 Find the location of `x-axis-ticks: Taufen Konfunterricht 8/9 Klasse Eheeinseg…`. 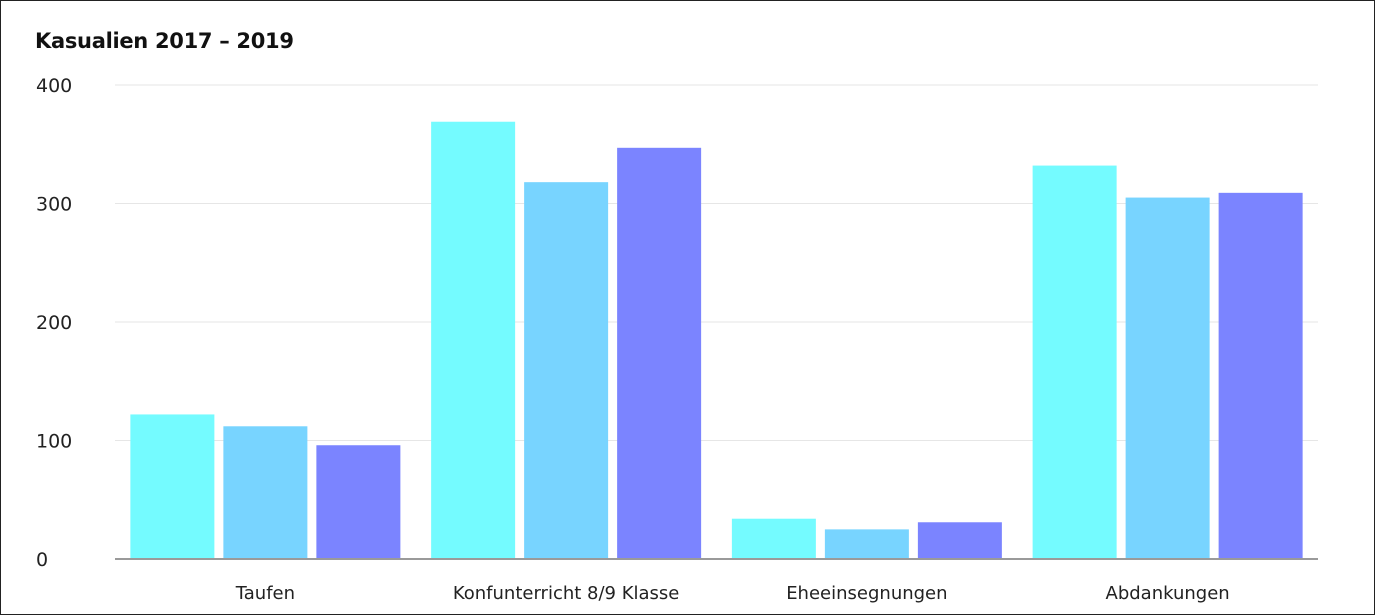

x-axis-ticks: Taufen Konfunterricht 8/9 Klasse Eheeinseg… is located at coordinates (732, 593).